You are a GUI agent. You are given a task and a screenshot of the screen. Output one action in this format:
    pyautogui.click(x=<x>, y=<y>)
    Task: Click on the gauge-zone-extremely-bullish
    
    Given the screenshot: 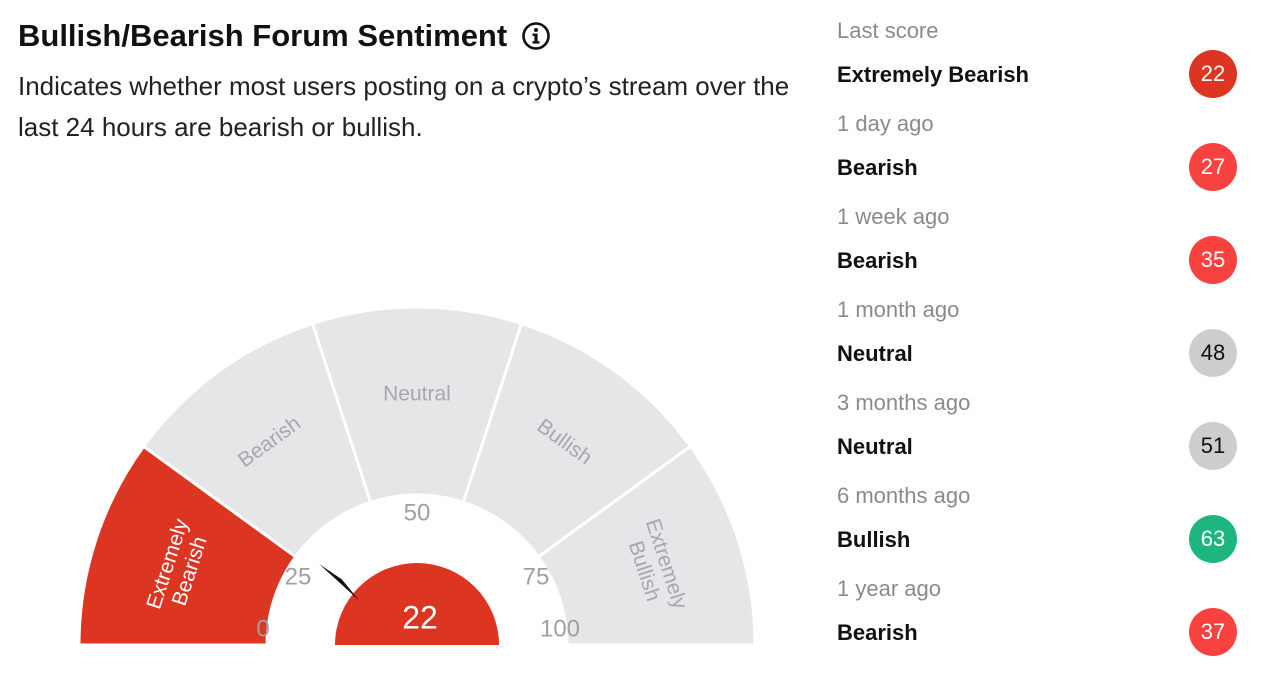 What is the action you would take?
    pyautogui.click(x=646, y=545)
    